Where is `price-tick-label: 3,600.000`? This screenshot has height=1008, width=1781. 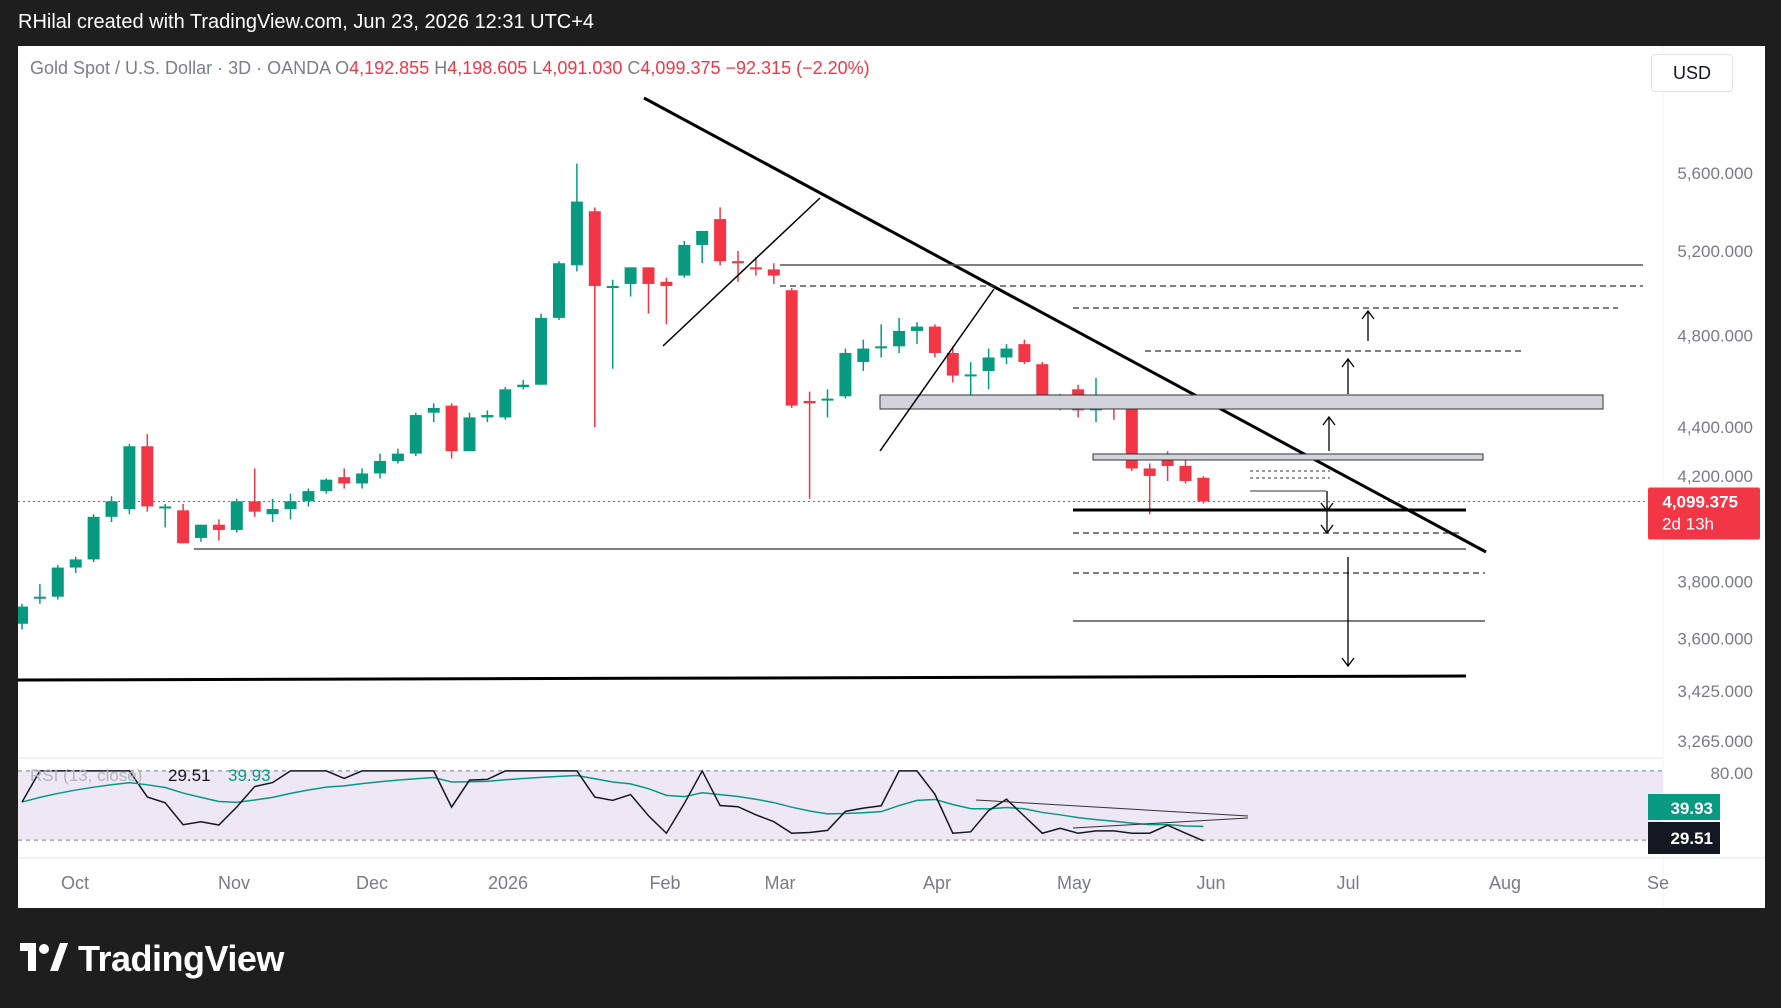 price-tick-label: 3,600.000 is located at coordinates (1715, 638).